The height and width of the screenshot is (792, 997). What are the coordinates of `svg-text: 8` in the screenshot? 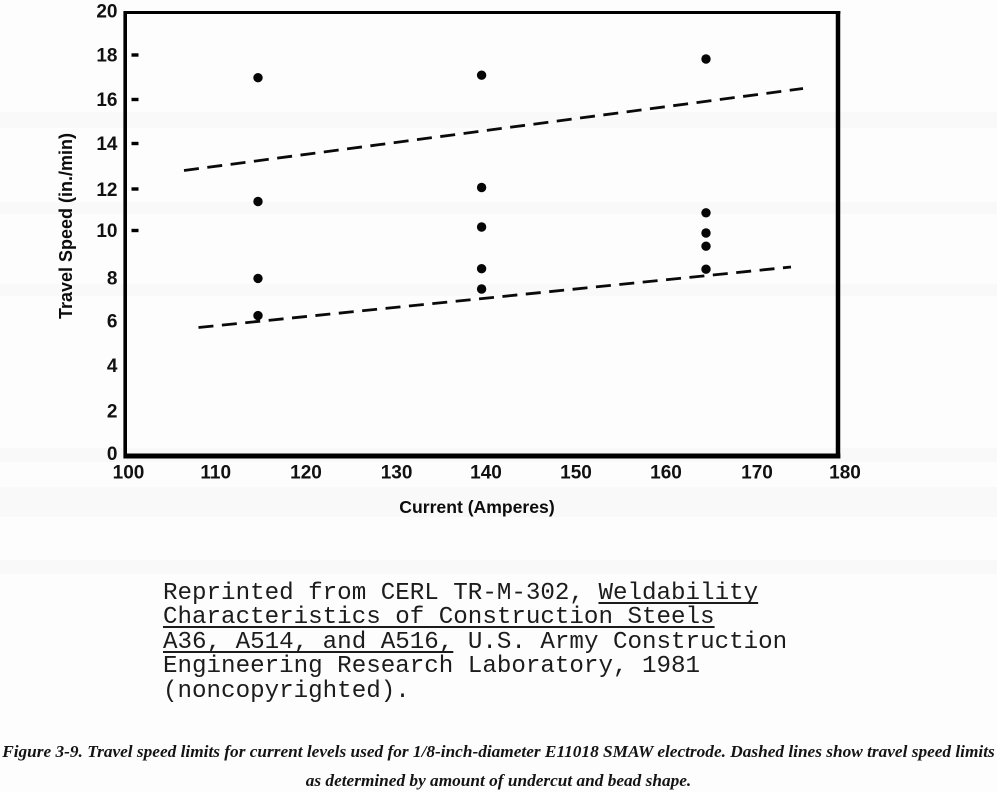 It's located at (112, 279).